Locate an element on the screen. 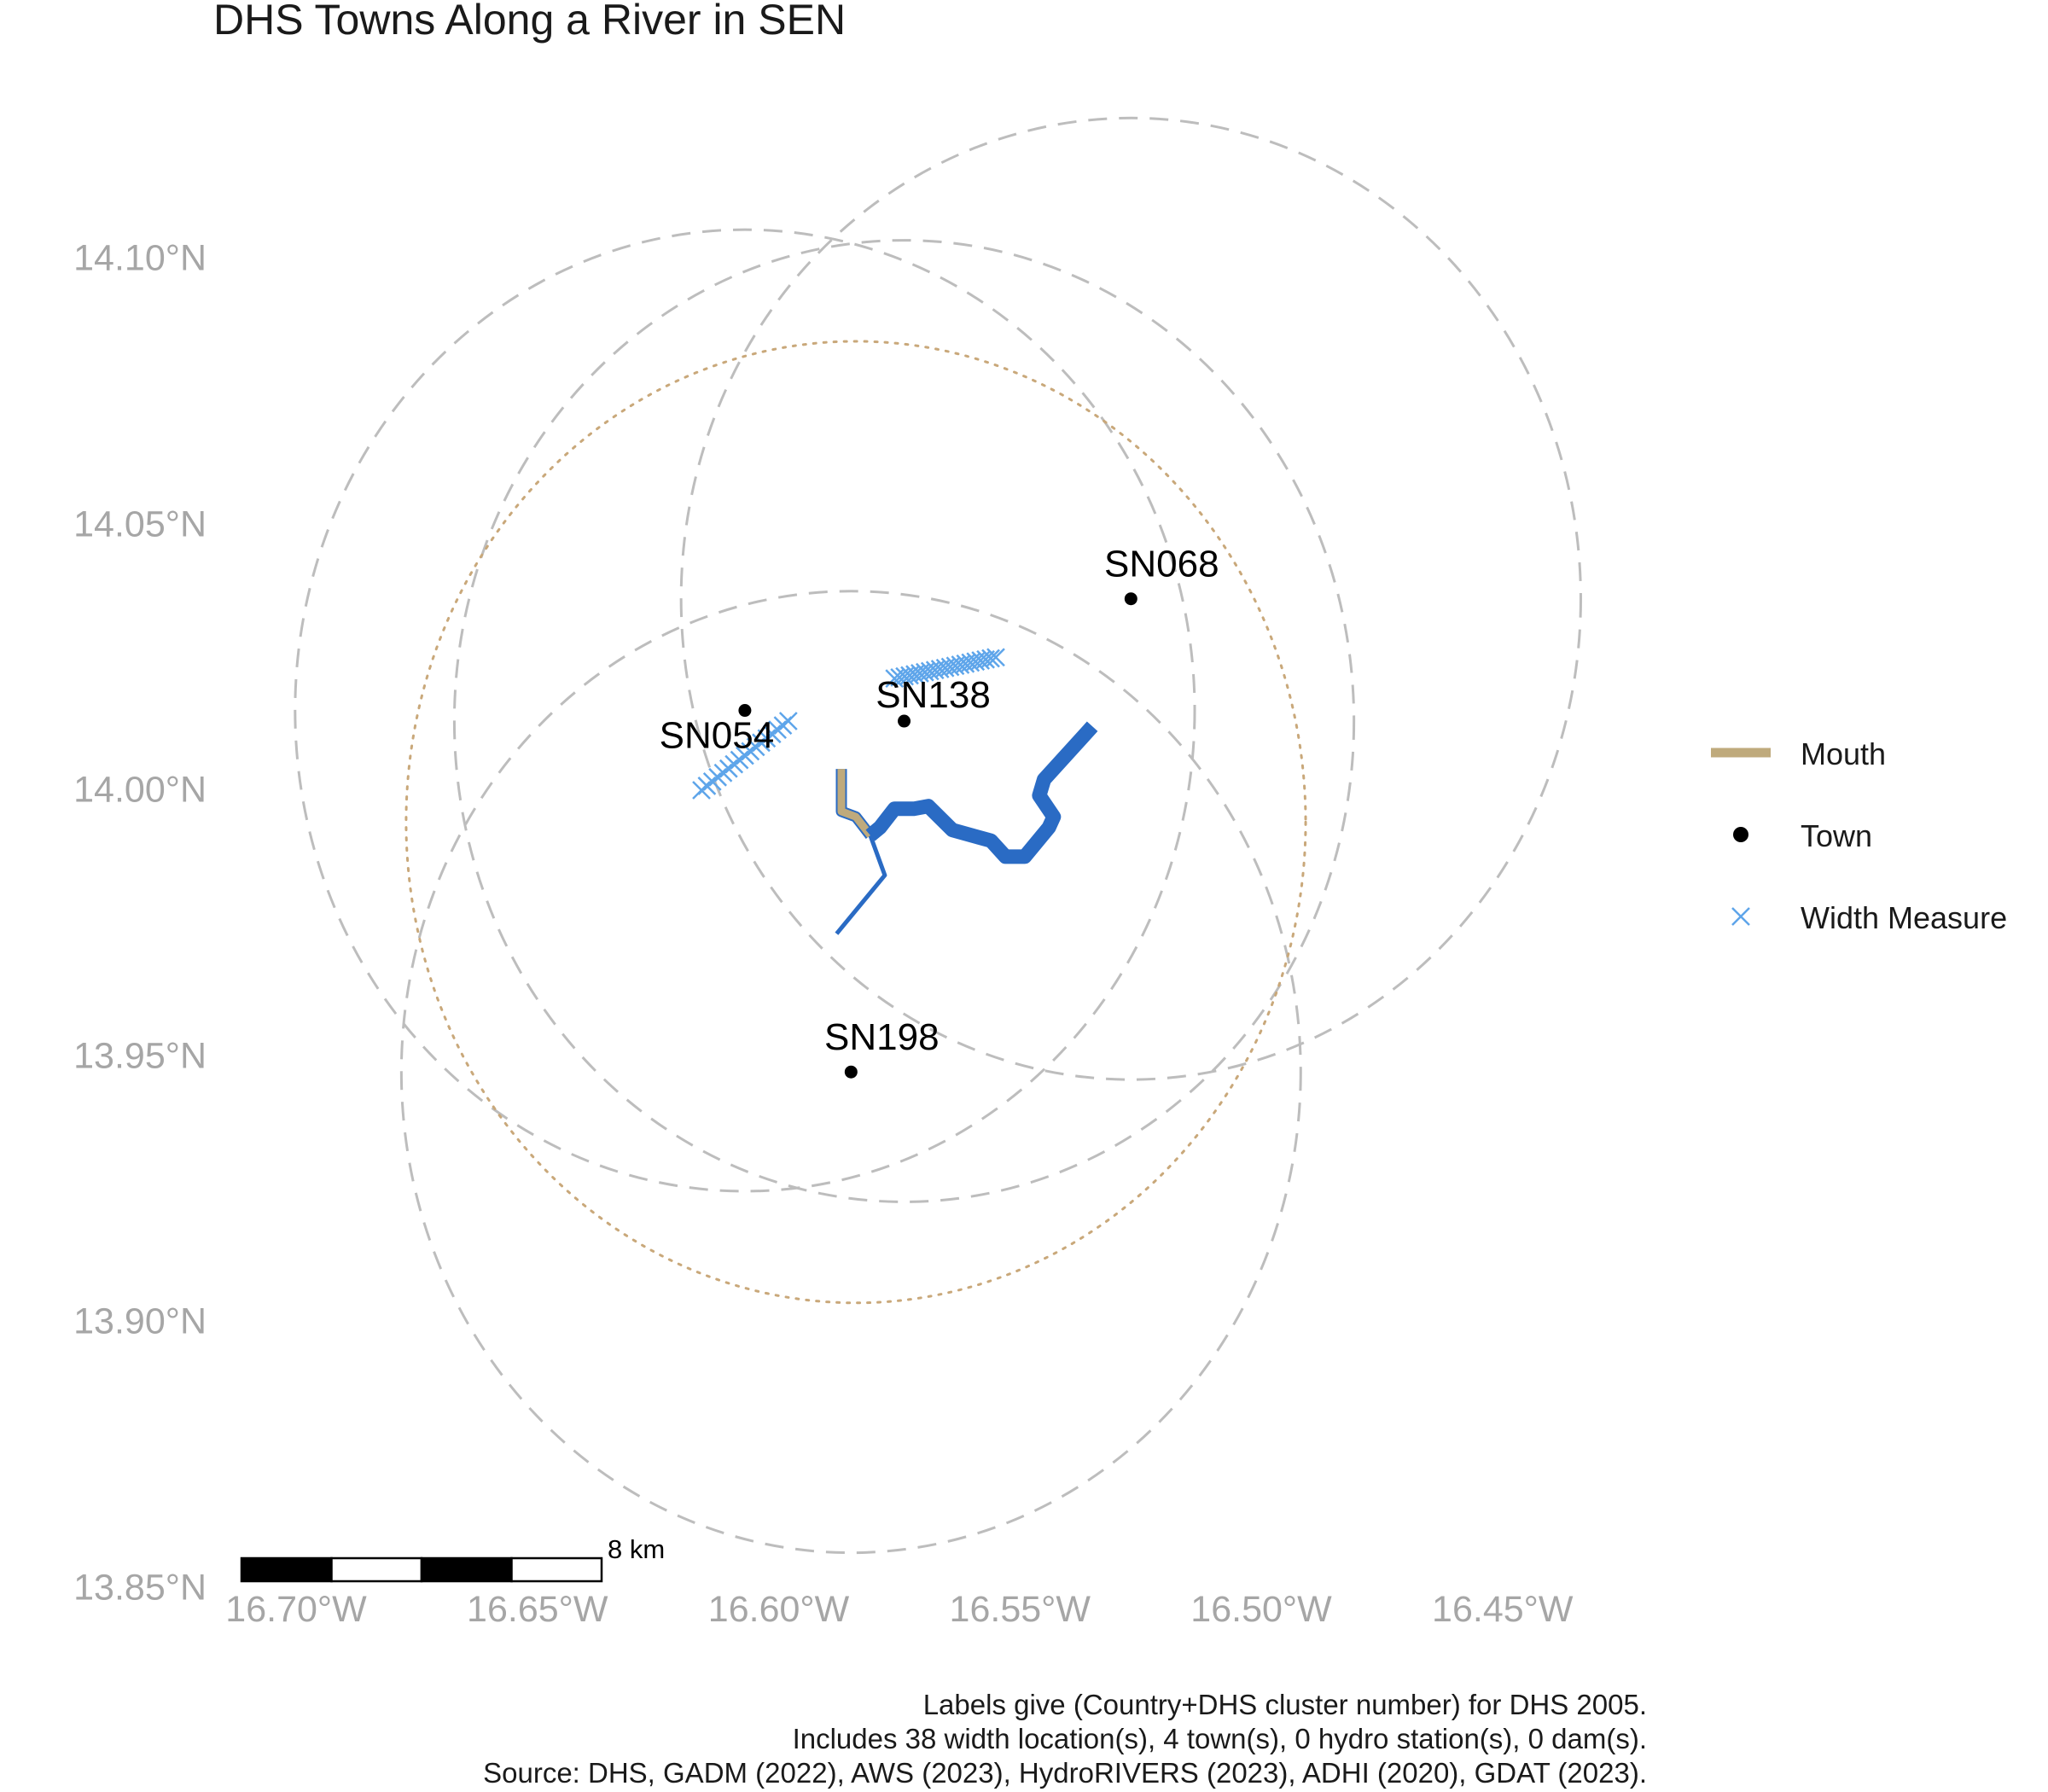 The height and width of the screenshot is (1792, 2048). legend-label-town: Town is located at coordinates (1837, 835).